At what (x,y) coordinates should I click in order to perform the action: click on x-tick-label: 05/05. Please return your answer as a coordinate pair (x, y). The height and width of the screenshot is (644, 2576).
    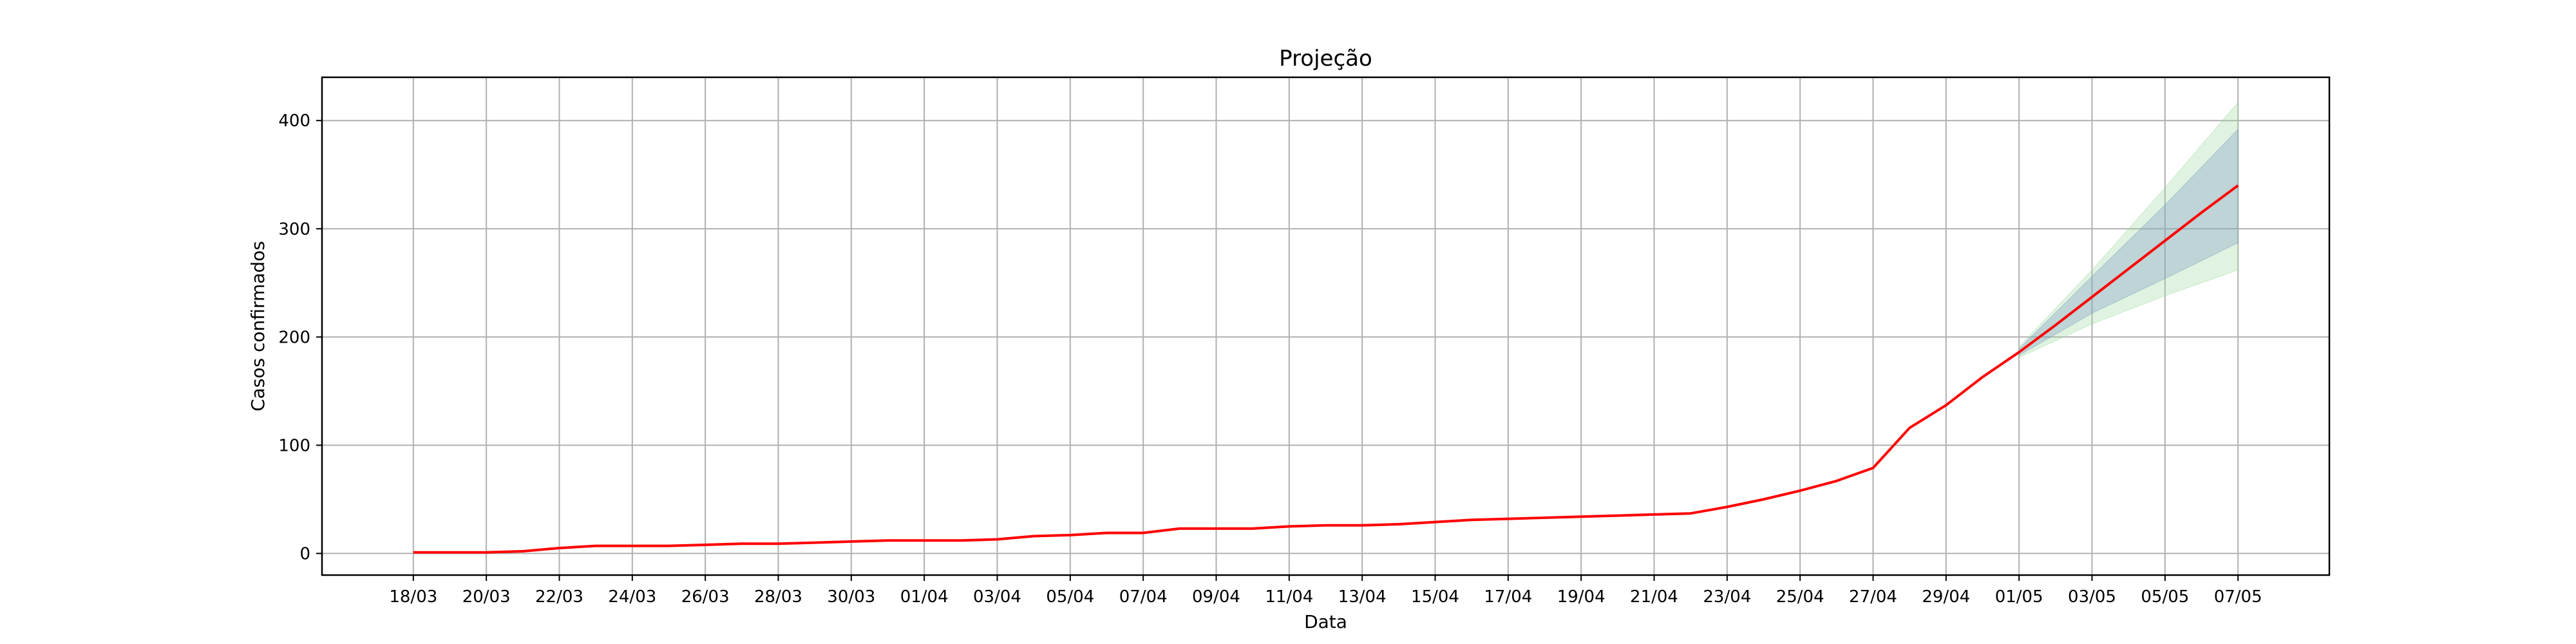
    Looking at the image, I should click on (2165, 597).